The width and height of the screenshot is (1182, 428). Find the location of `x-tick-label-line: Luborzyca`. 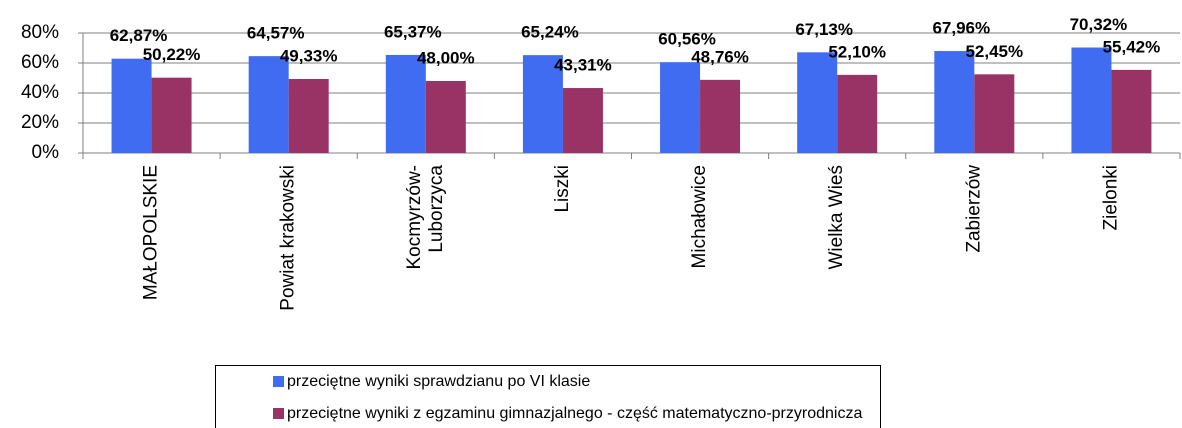

x-tick-label-line: Luborzyca is located at coordinates (436, 209).